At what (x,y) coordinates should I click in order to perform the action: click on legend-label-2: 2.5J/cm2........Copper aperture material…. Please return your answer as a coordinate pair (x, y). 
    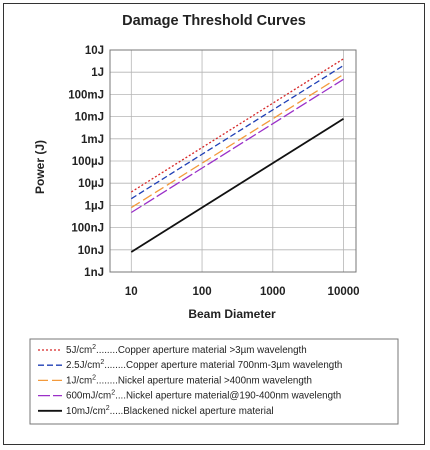
    Looking at the image, I should click on (204, 365).